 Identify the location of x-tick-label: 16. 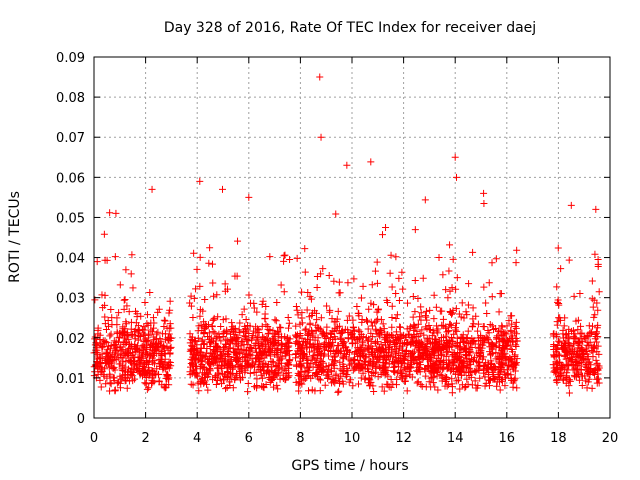
(507, 438).